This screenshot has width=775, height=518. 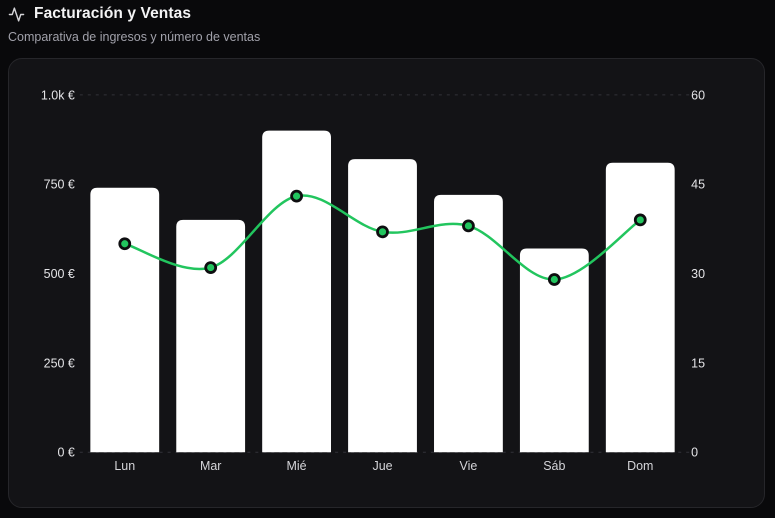 What do you see at coordinates (211, 336) in the screenshot?
I see `bar-Mar` at bounding box center [211, 336].